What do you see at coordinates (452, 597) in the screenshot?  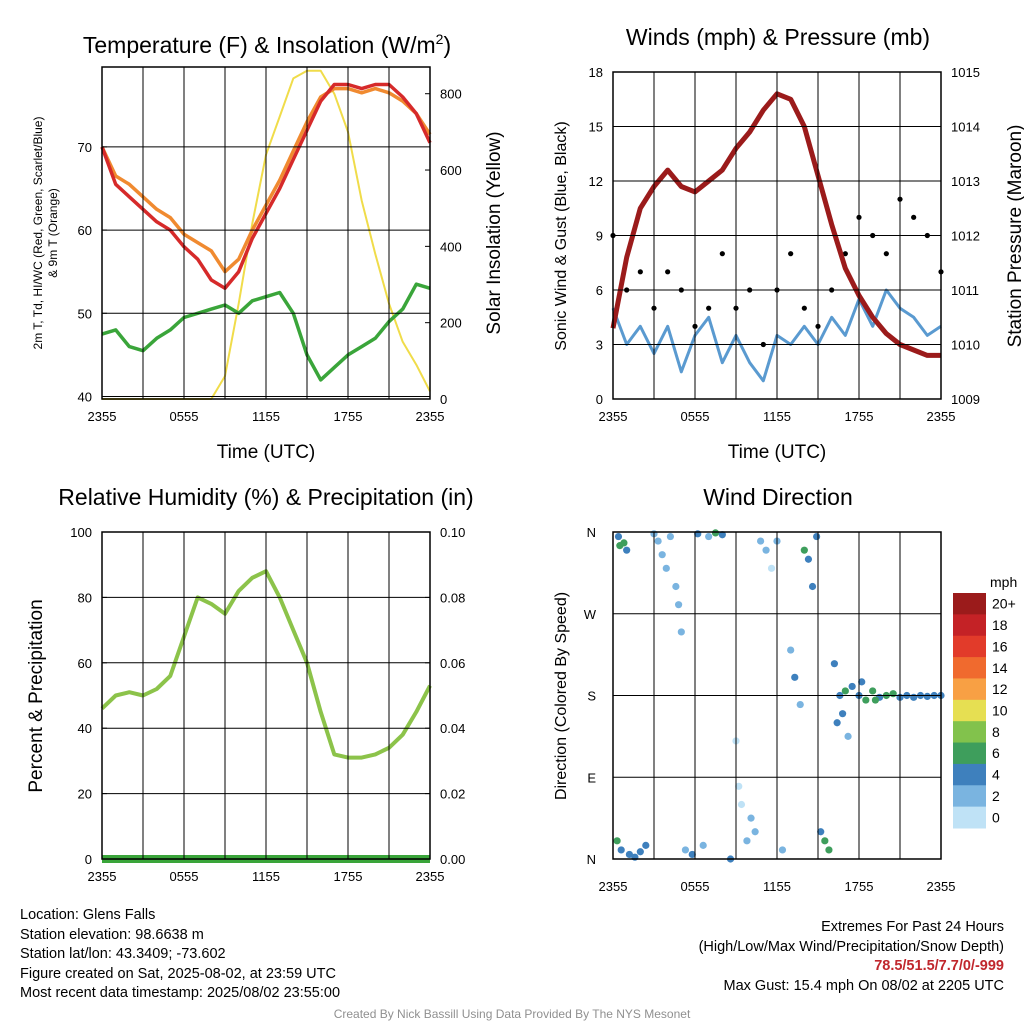 I see `y-tick-label-right: 0.08` at bounding box center [452, 597].